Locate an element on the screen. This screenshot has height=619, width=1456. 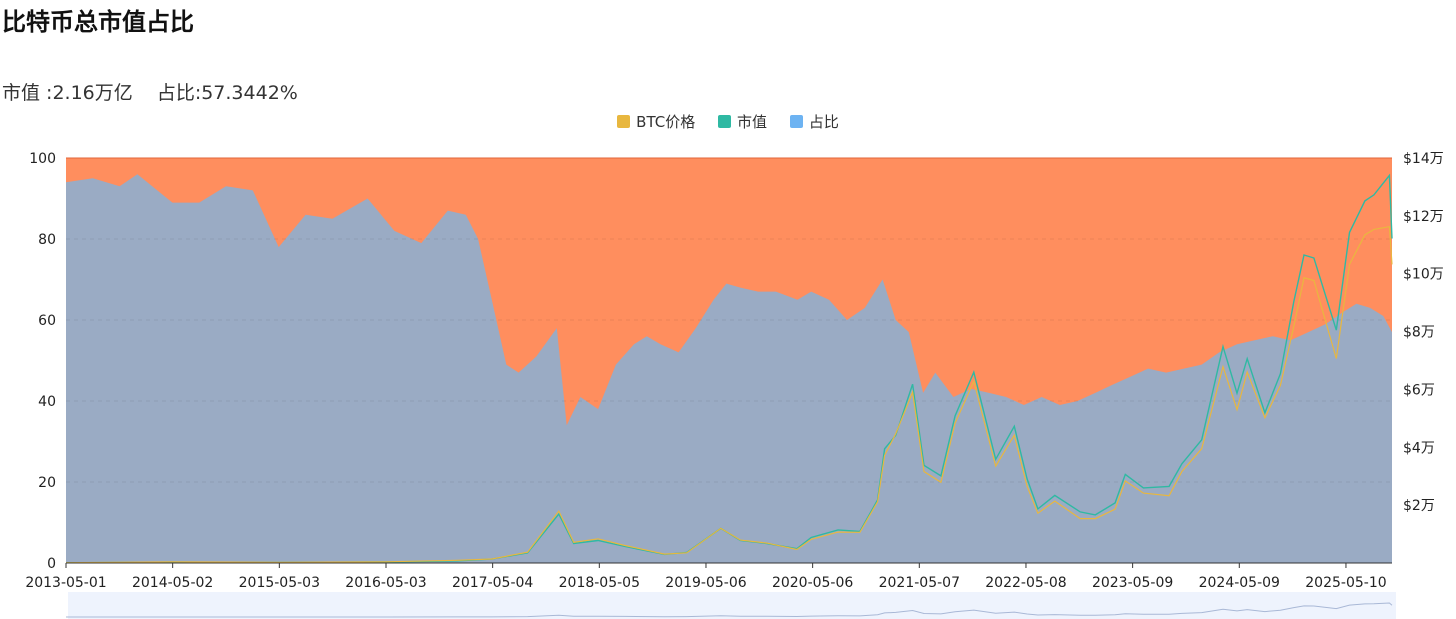
legend-item-dominance: 占比 is located at coordinates (814, 121).